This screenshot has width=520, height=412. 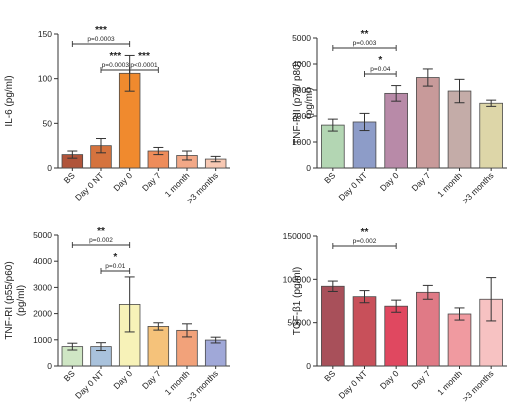 I want to click on y-tick-label: 150000, so click(x=297, y=236).